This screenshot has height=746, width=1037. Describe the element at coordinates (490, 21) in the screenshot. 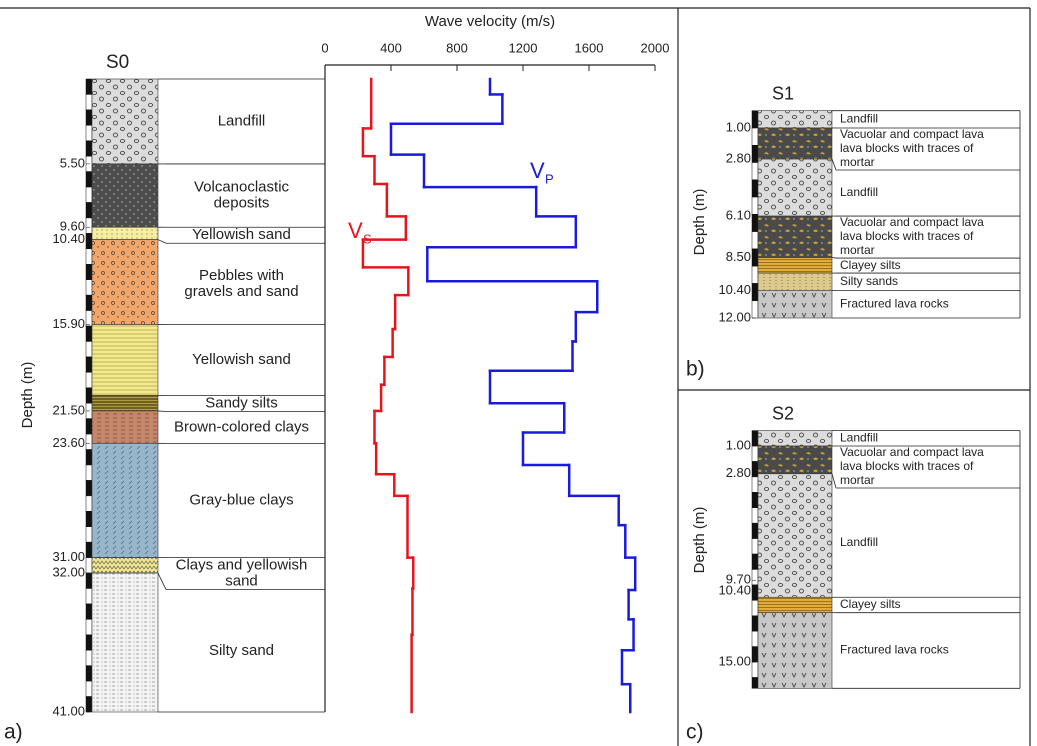

I see `chart-title: Wave velocity (m/s)` at that location.